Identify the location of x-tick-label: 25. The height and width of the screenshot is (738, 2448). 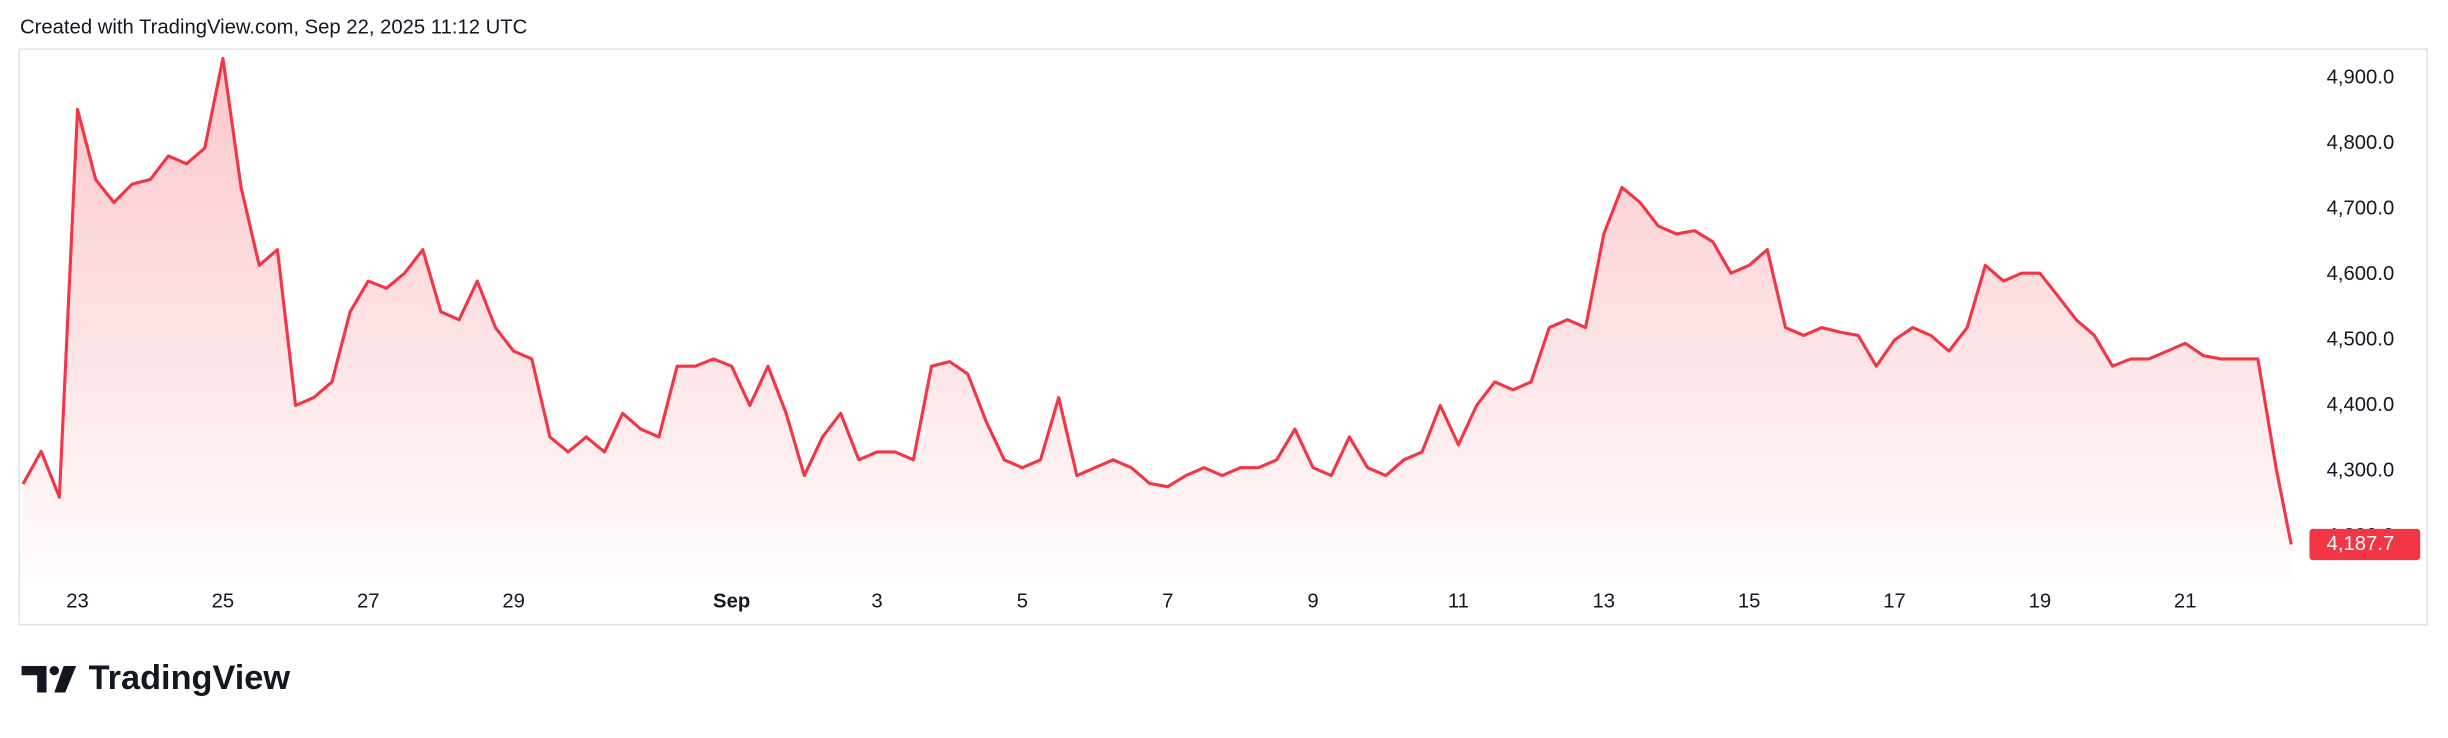
(223, 601).